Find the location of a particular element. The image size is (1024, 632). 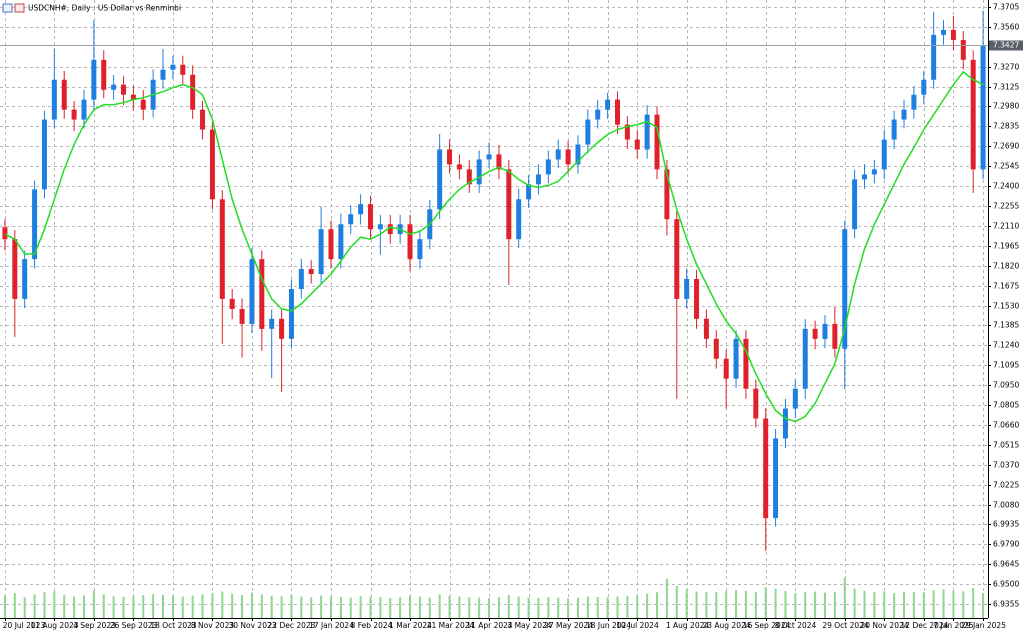

x-tick-label: 8 Oct 2024 is located at coordinates (796, 625).